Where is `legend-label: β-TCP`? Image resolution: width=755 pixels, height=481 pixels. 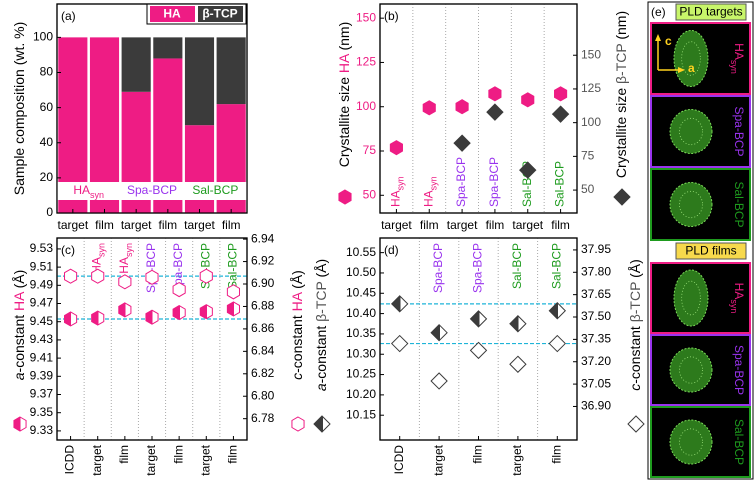
legend-label: β-TCP is located at coordinates (219, 14).